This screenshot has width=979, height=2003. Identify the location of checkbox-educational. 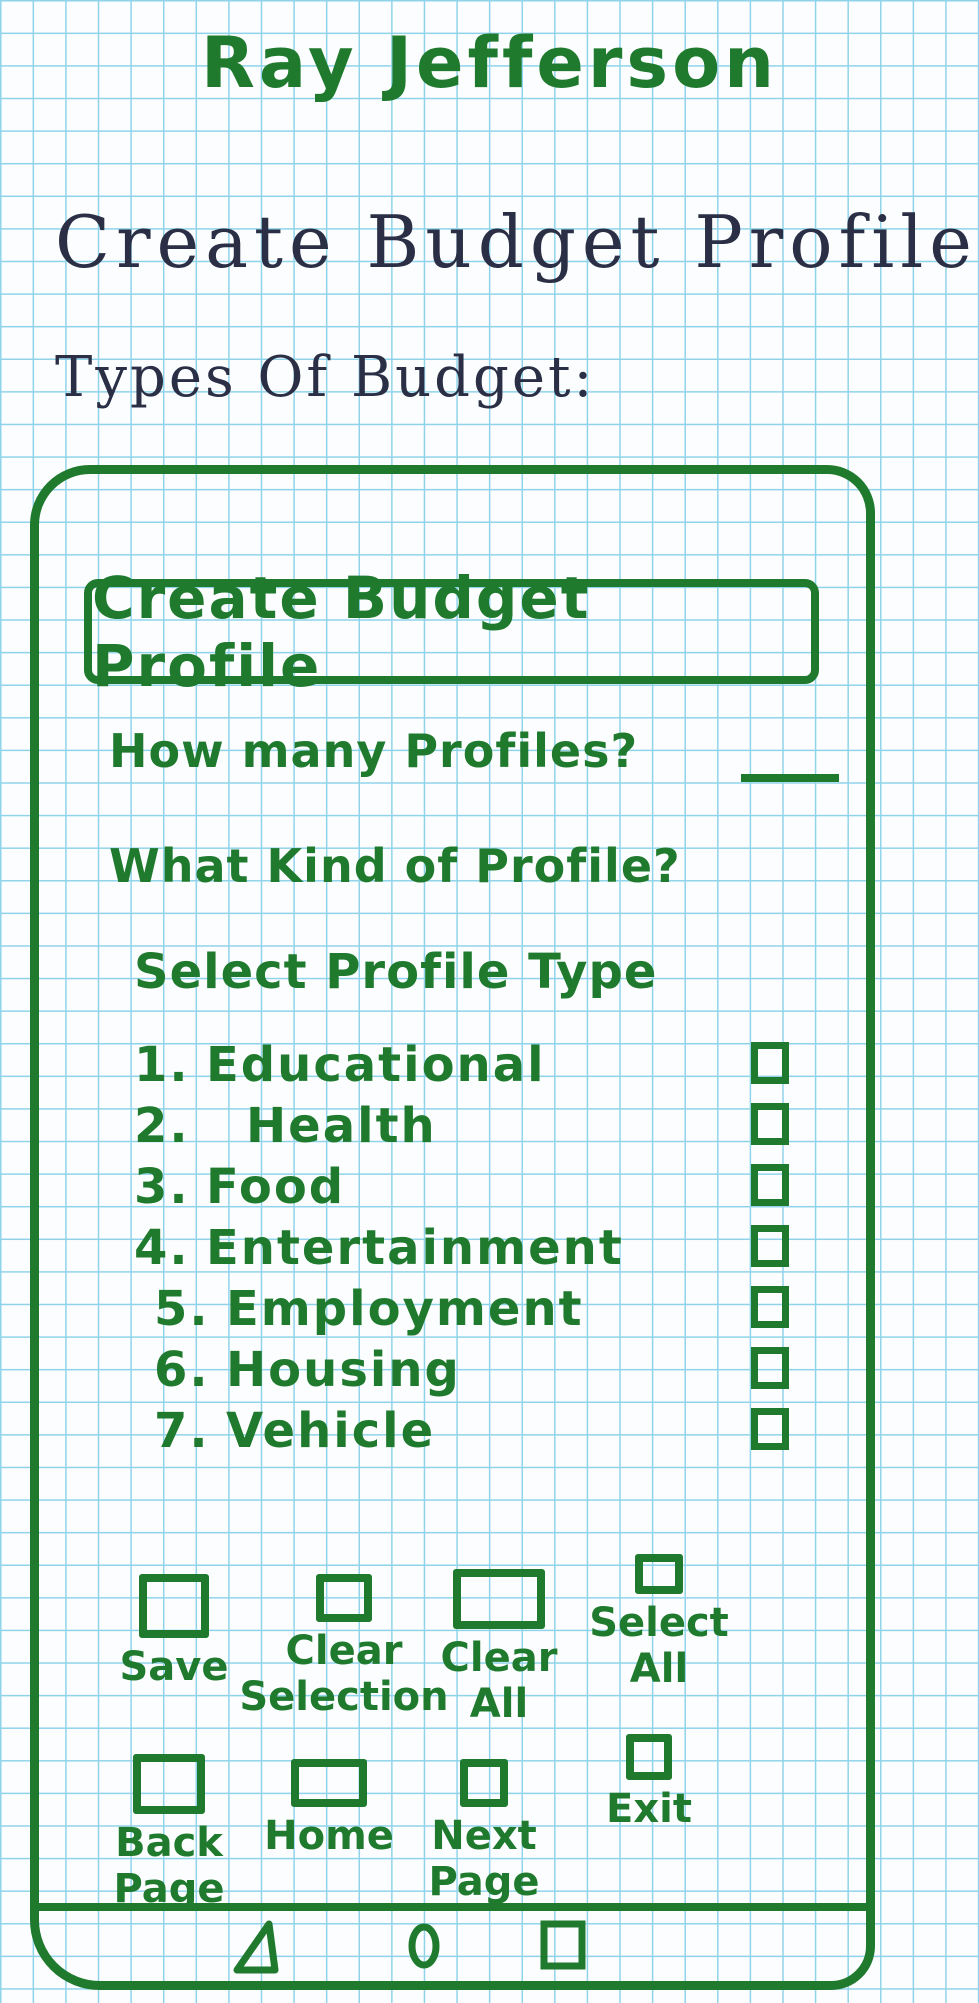
(770, 1063).